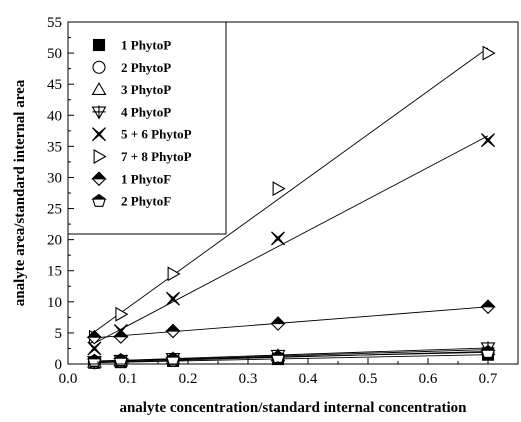  I want to click on x-tick-label: 0.5, so click(368, 379).